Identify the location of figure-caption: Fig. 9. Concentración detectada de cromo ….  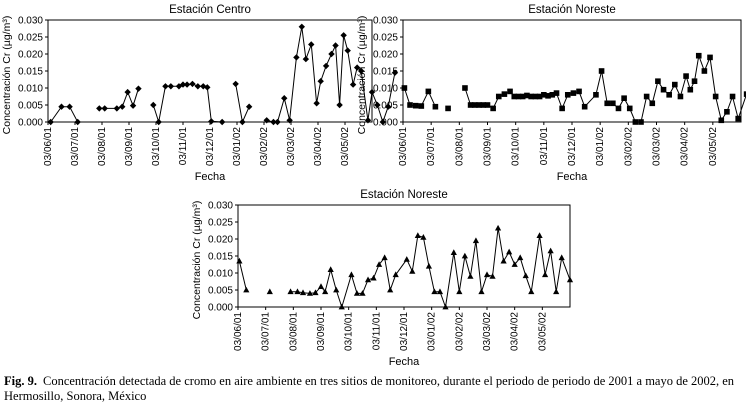
(373, 389).